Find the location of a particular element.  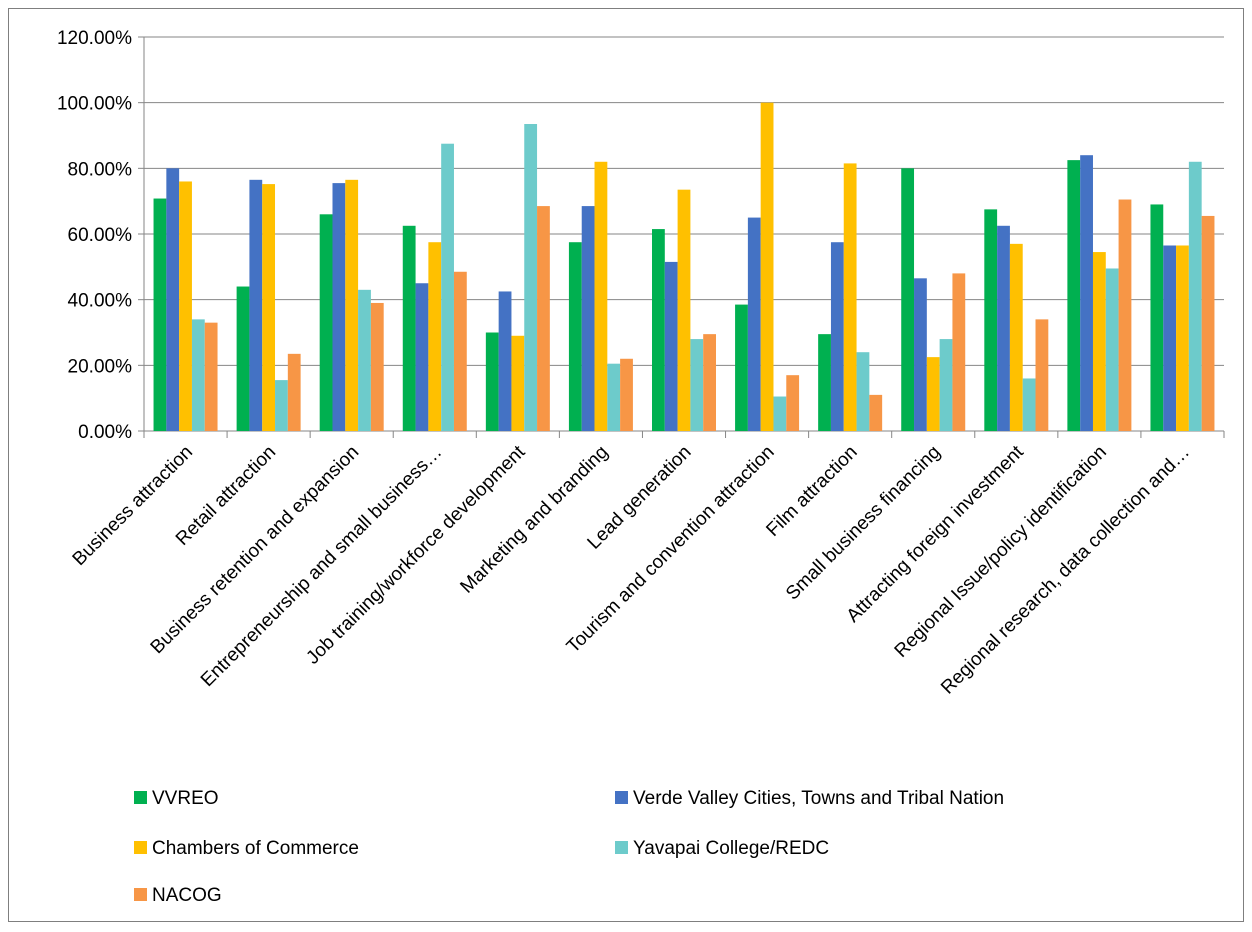

x-category-label: Attracting foreign investment is located at coordinates (936, 534).